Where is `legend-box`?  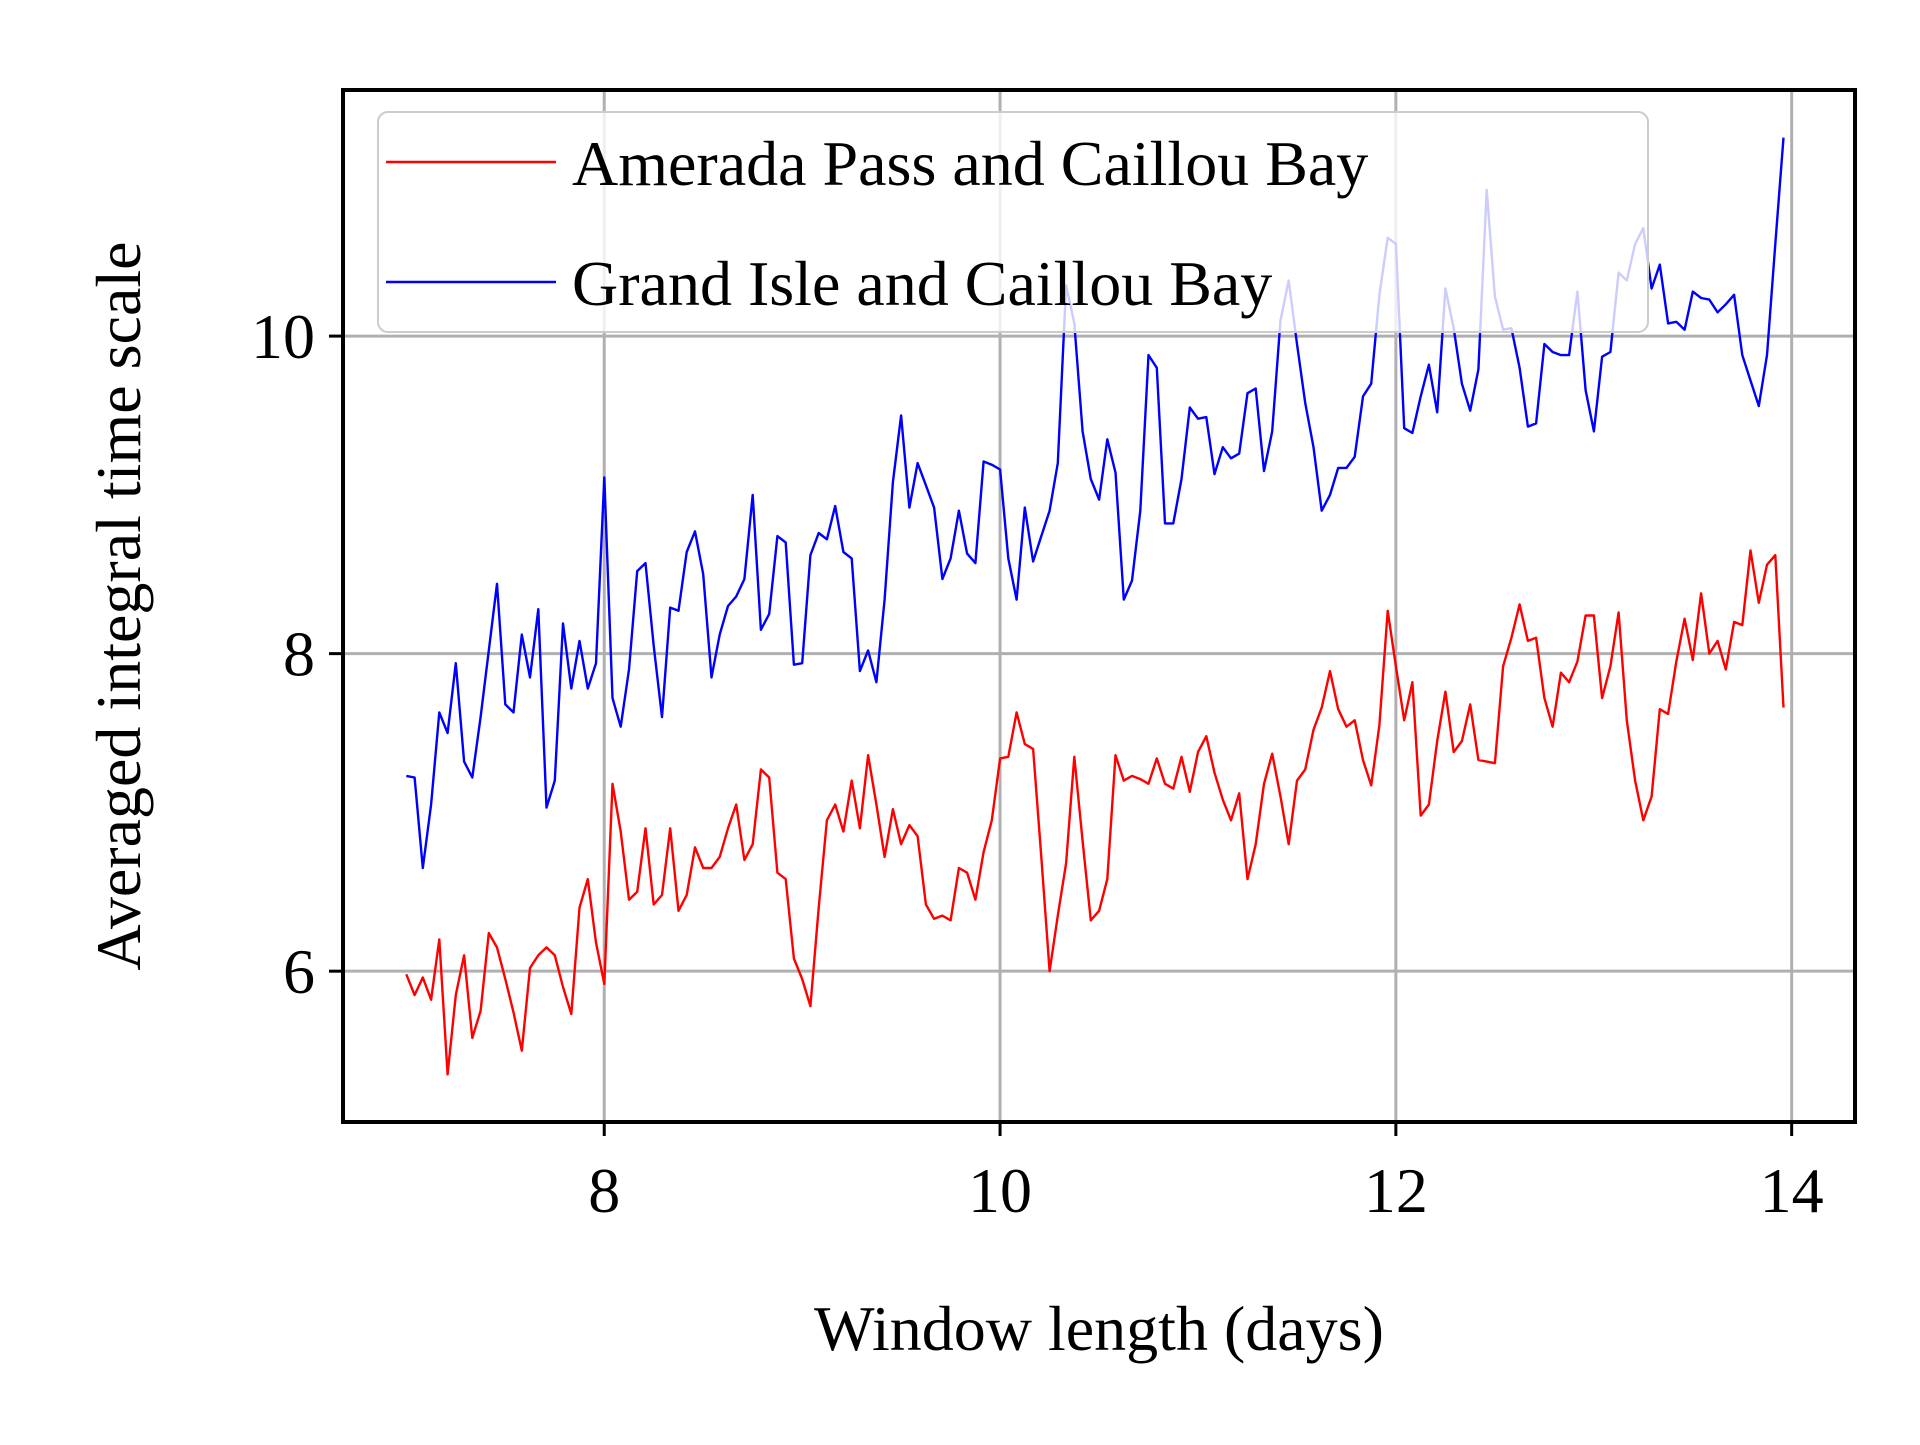 legend-box is located at coordinates (1013, 222).